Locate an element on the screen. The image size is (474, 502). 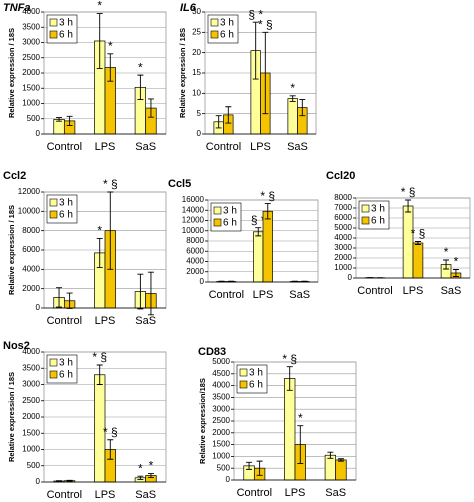
y-axis-label: Relative expression/18S is located at coordinates (202, 421).